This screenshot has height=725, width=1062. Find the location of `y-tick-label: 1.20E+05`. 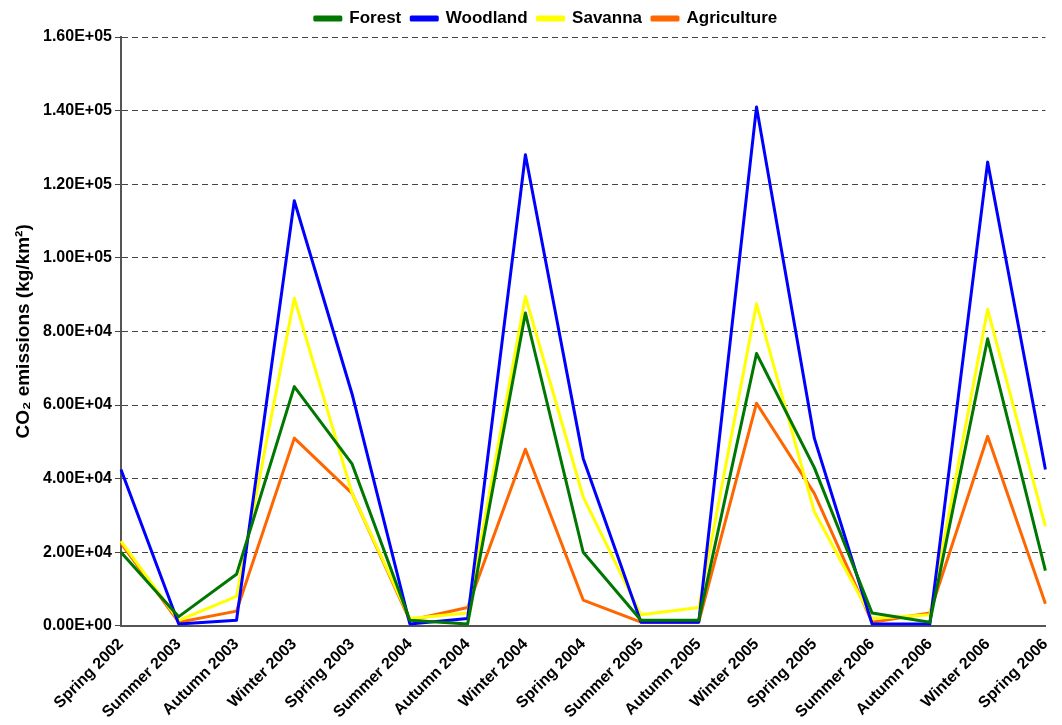

y-tick-label: 1.20E+05 is located at coordinates (78, 183).